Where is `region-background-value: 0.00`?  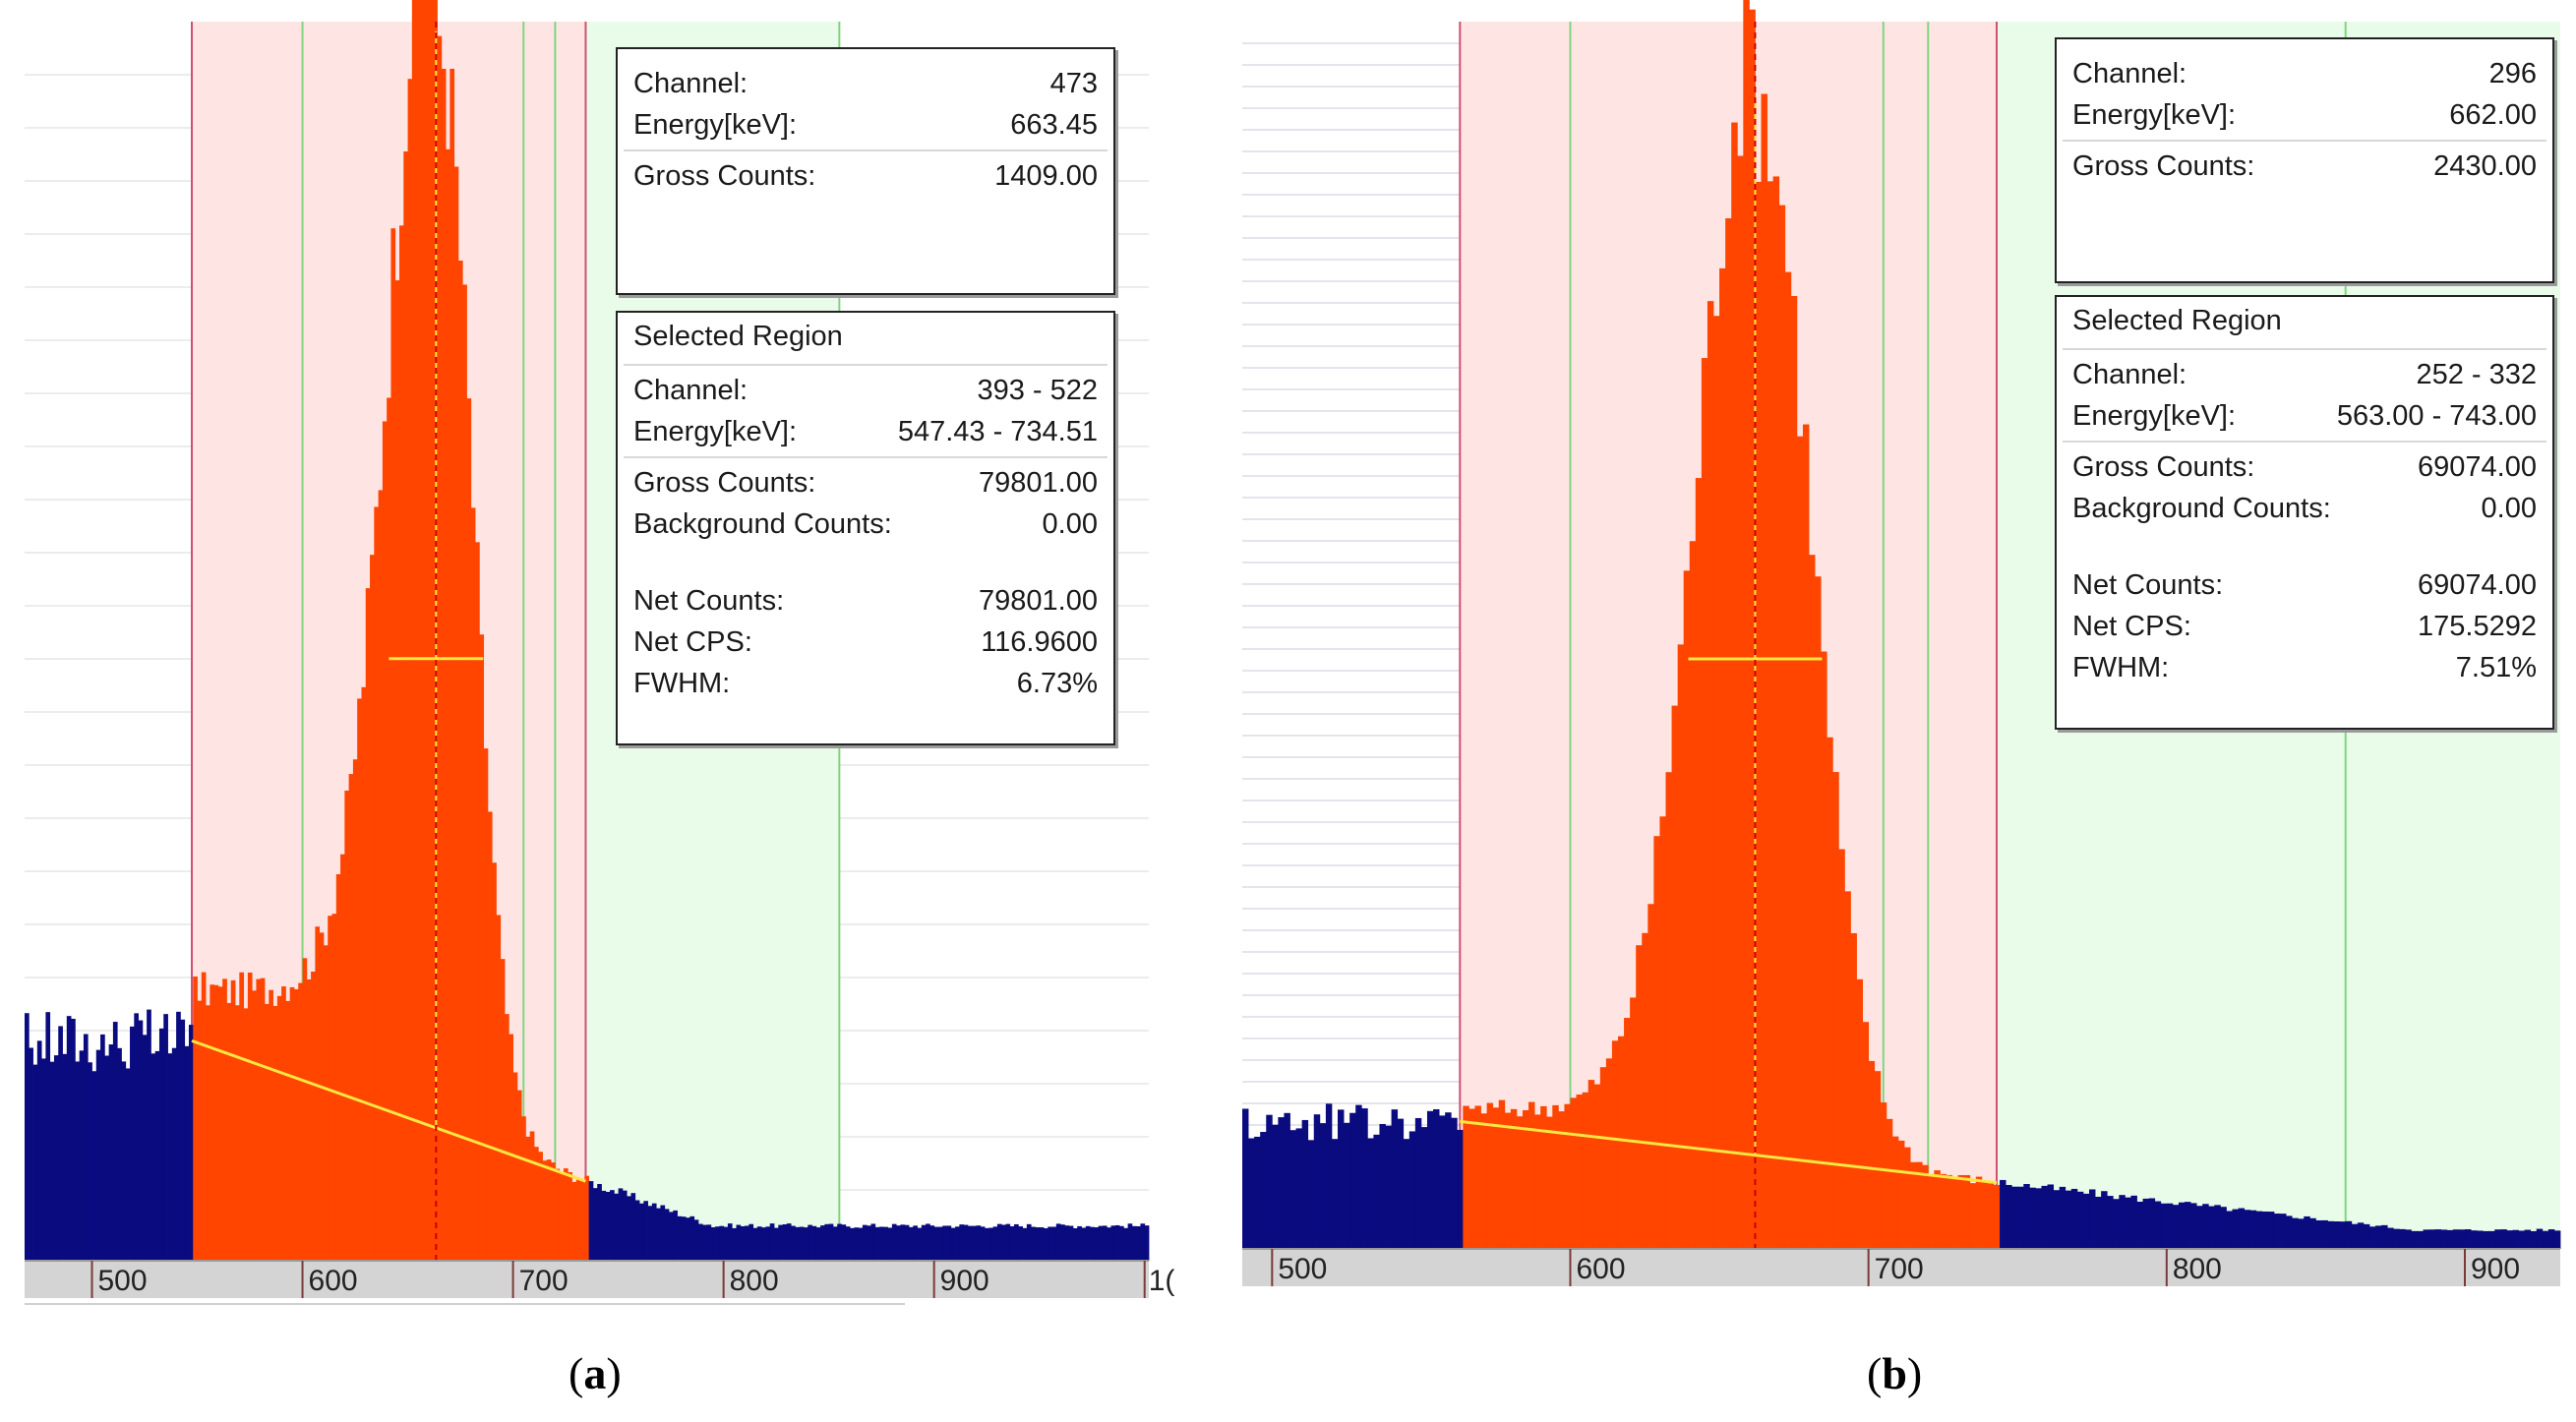
region-background-value: 0.00 is located at coordinates (1070, 523).